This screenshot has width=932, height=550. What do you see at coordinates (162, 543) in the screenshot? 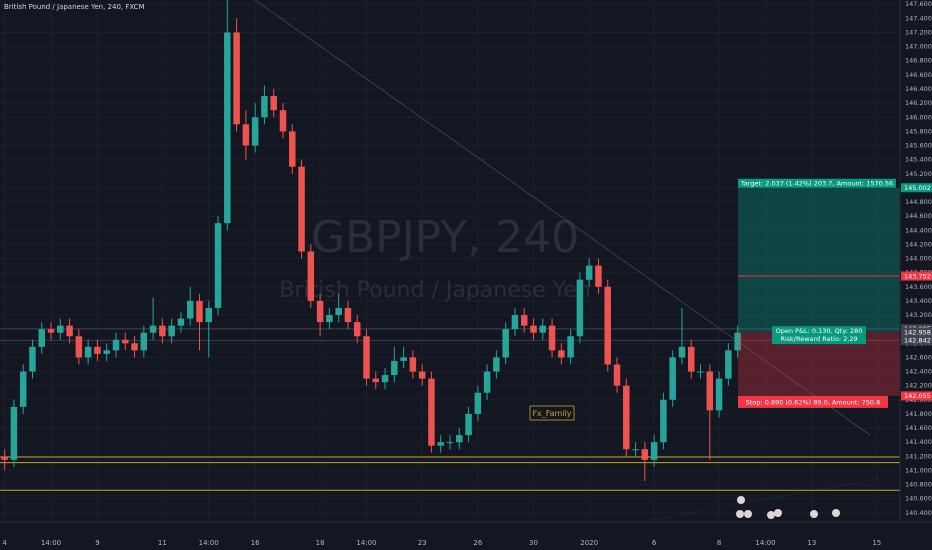
I see `x-tick-label: 11` at bounding box center [162, 543].